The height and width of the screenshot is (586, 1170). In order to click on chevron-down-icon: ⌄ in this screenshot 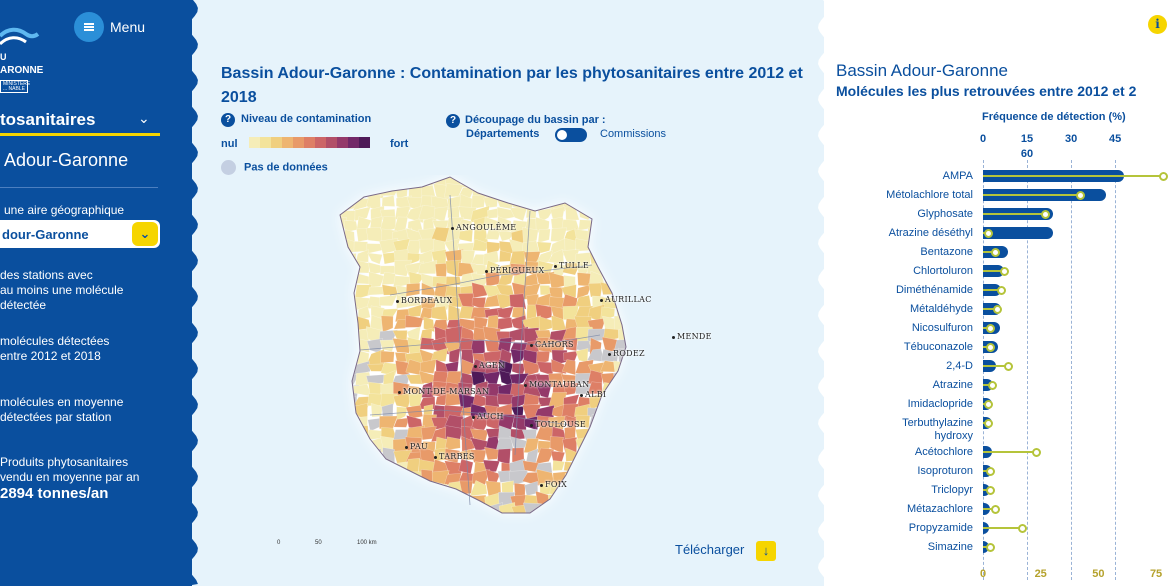, I will do `click(145, 234)`.